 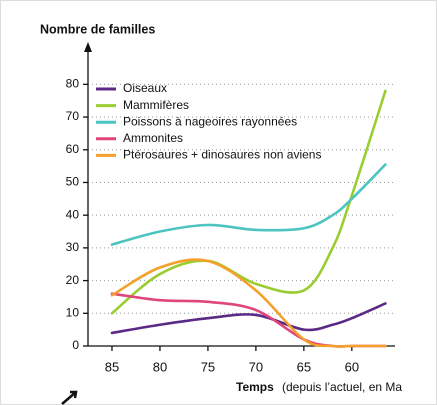 I want to click on y-tick-label: 70, so click(x=73, y=116).